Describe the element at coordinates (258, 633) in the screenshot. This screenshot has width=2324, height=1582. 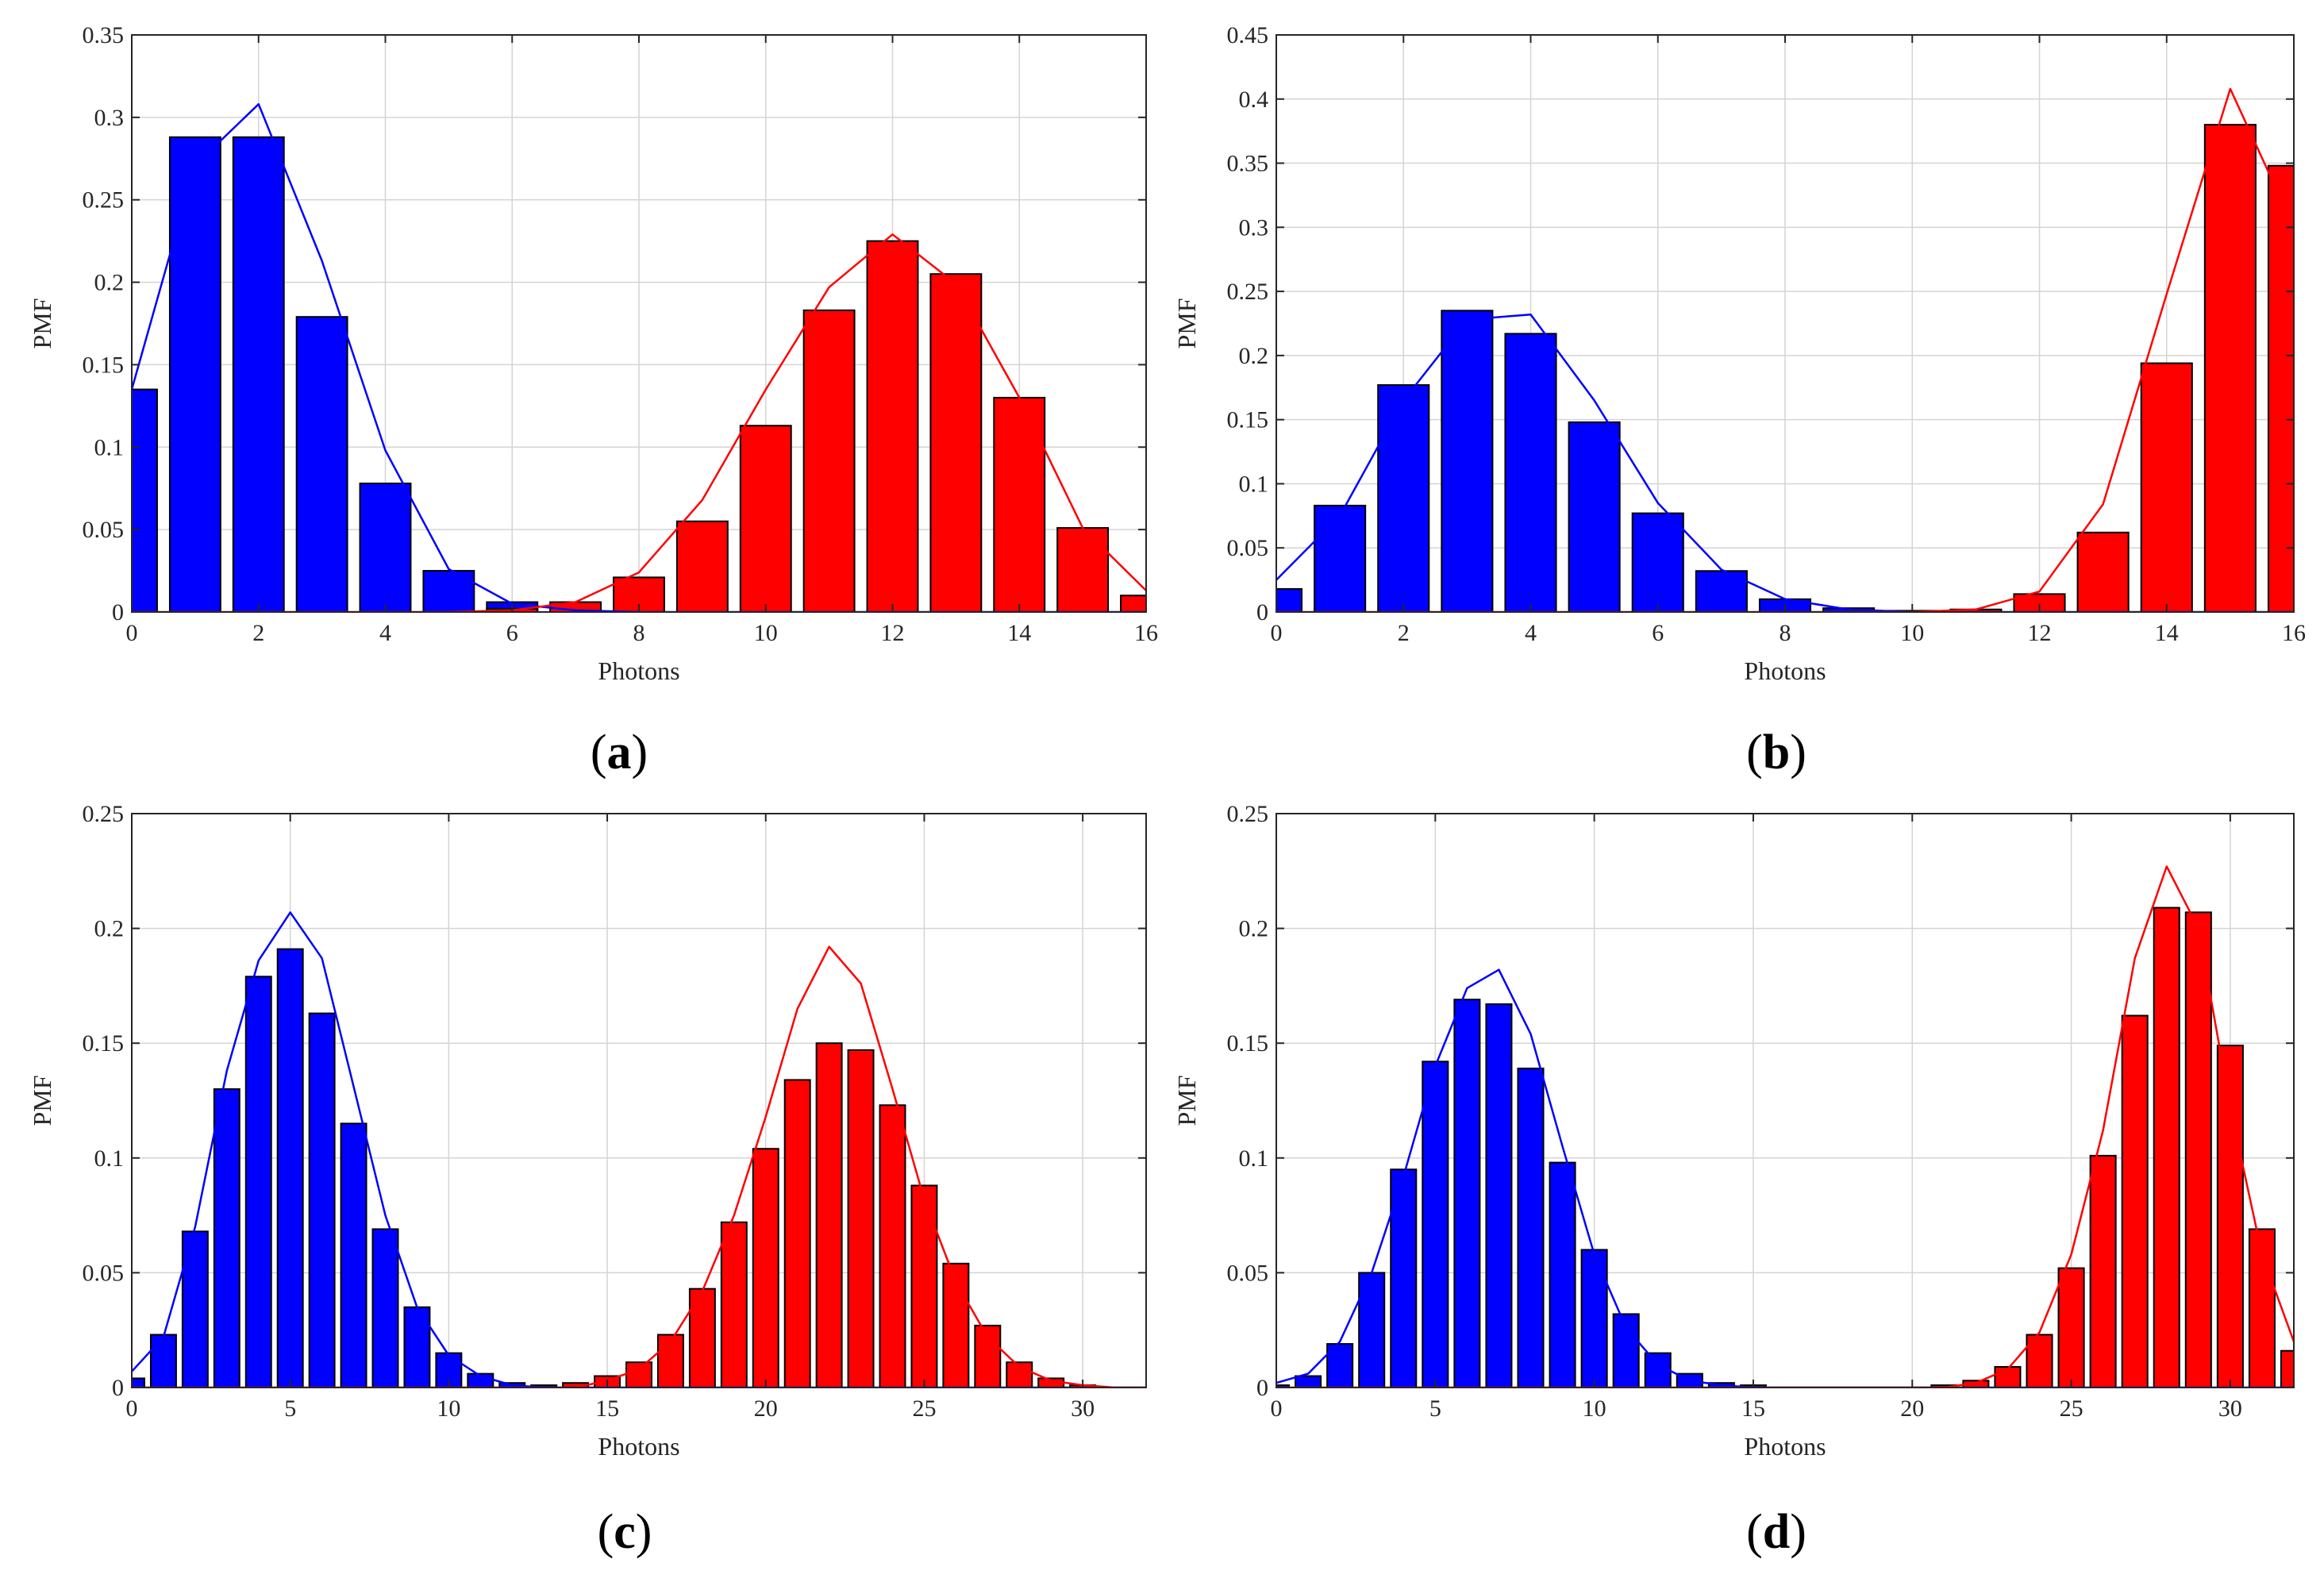
I see `x-tick-label-a-1: 2` at that location.